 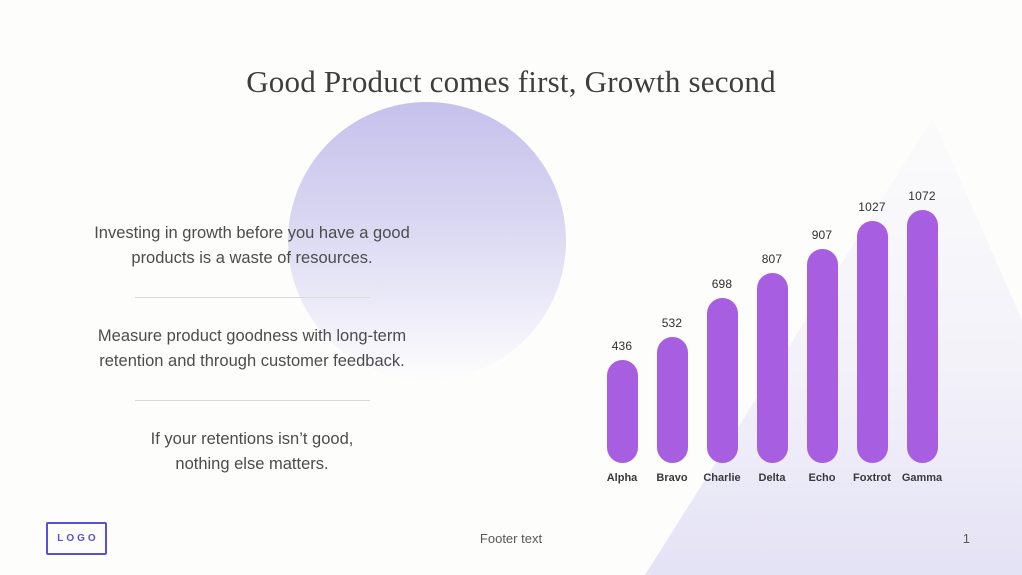 What do you see at coordinates (872, 478) in the screenshot?
I see `bar-category-label: Foxtrot` at bounding box center [872, 478].